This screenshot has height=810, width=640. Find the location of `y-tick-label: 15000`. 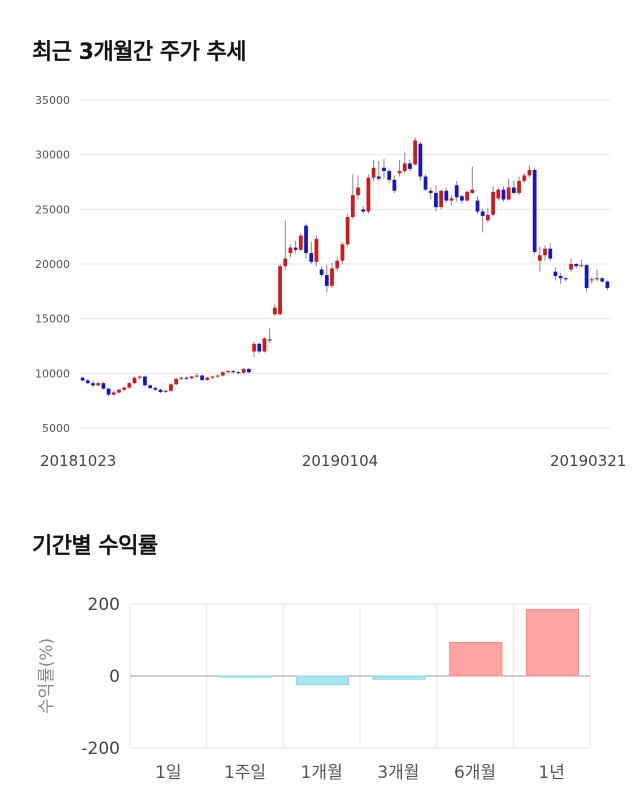

y-tick-label: 15000 is located at coordinates (52, 319).